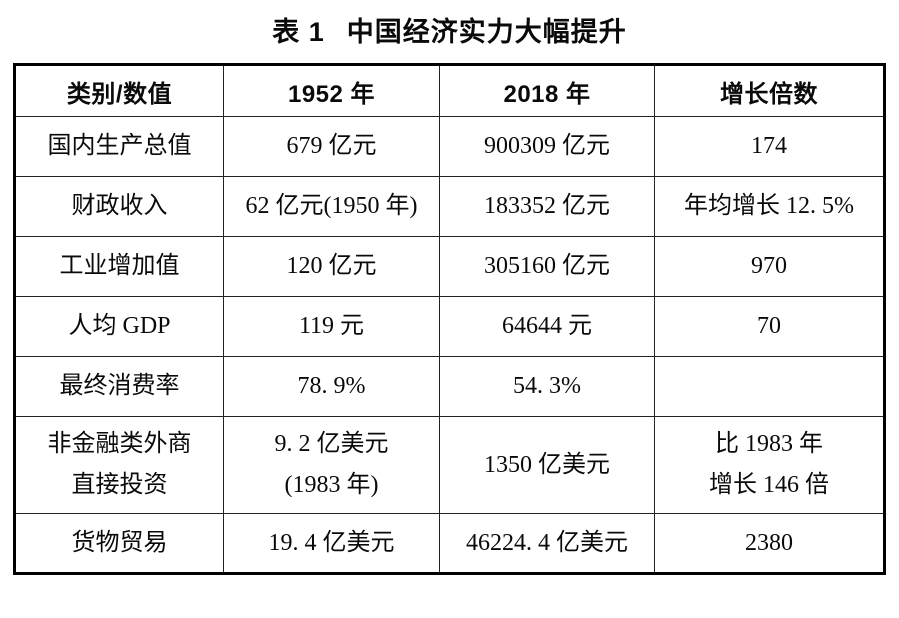 This screenshot has width=899, height=618. What do you see at coordinates (119, 544) in the screenshot?
I see `row-label: 货物贸易` at bounding box center [119, 544].